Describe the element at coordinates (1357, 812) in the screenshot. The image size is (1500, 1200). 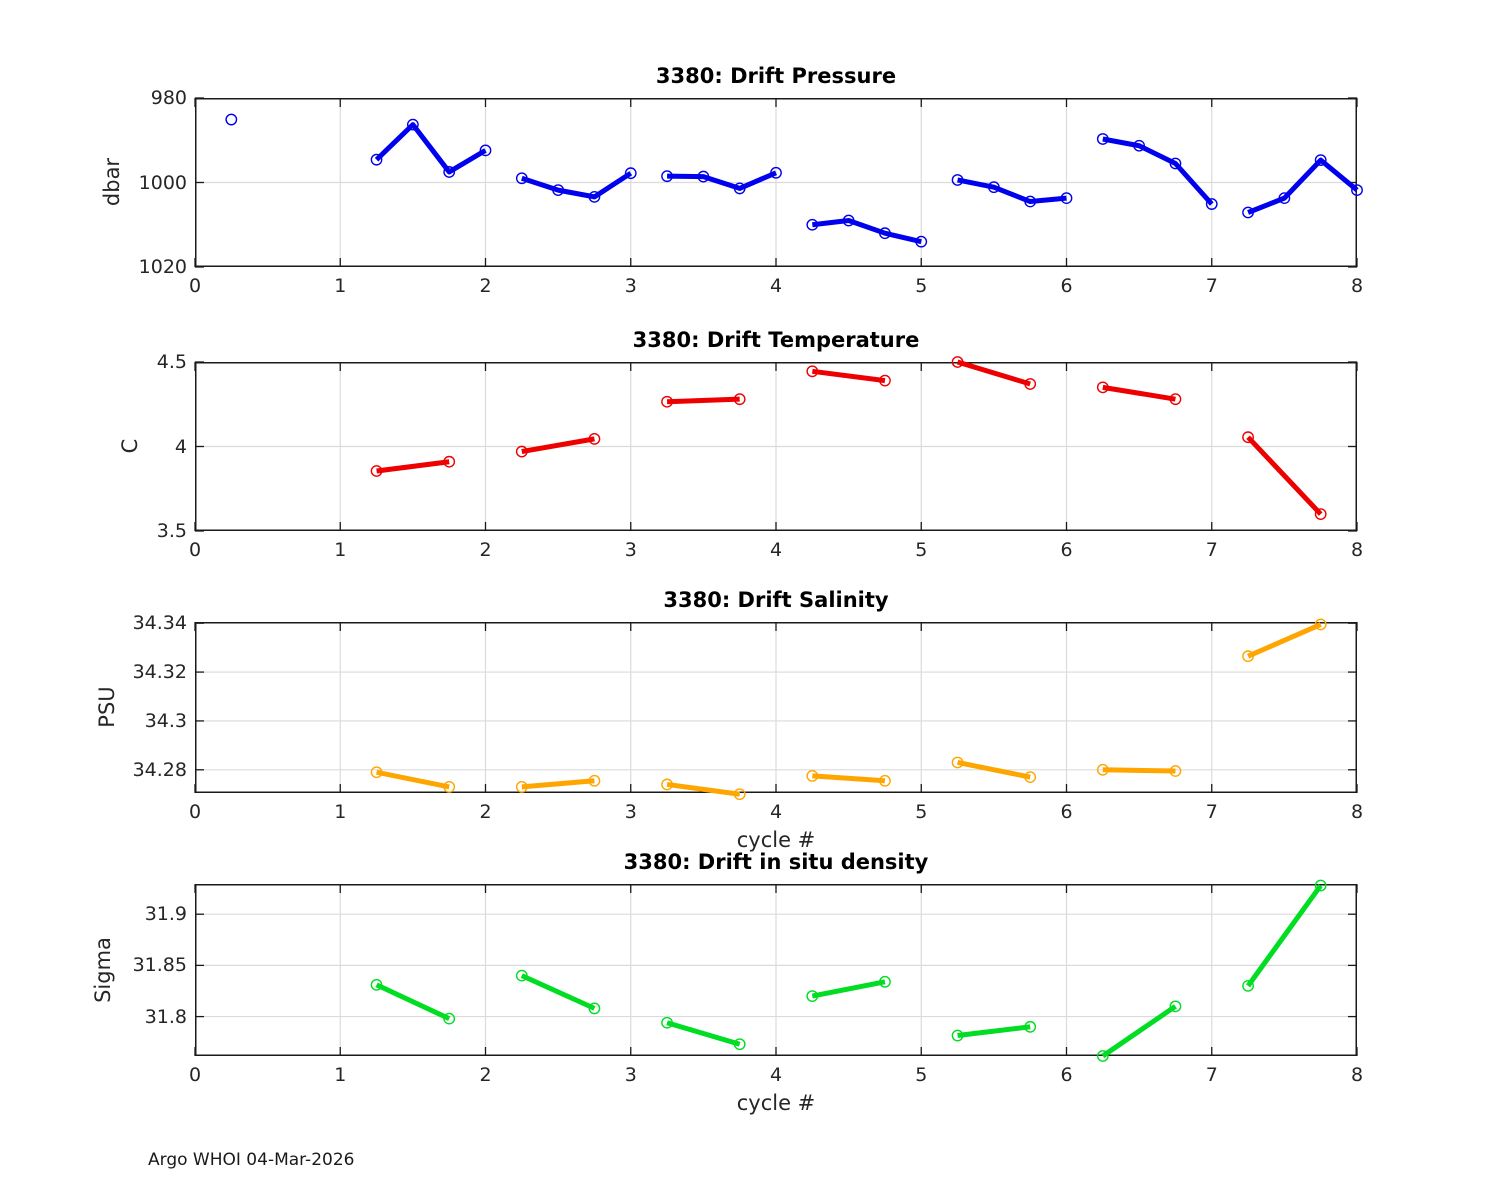
I see `x-tick-label: 8` at that location.